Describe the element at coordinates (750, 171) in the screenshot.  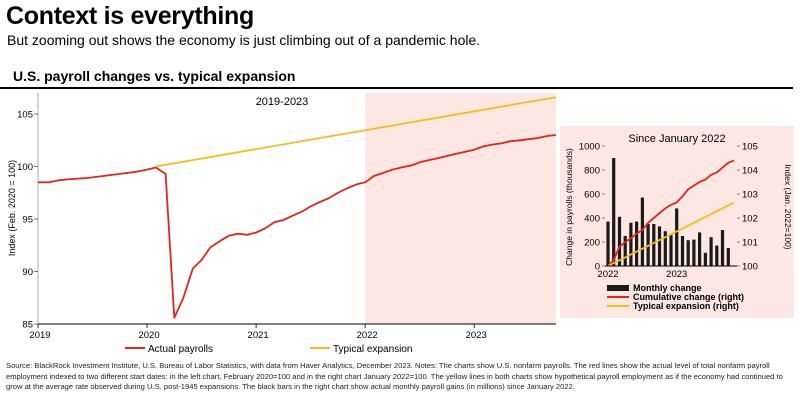
I see `inset-right-tick-label: 104` at that location.